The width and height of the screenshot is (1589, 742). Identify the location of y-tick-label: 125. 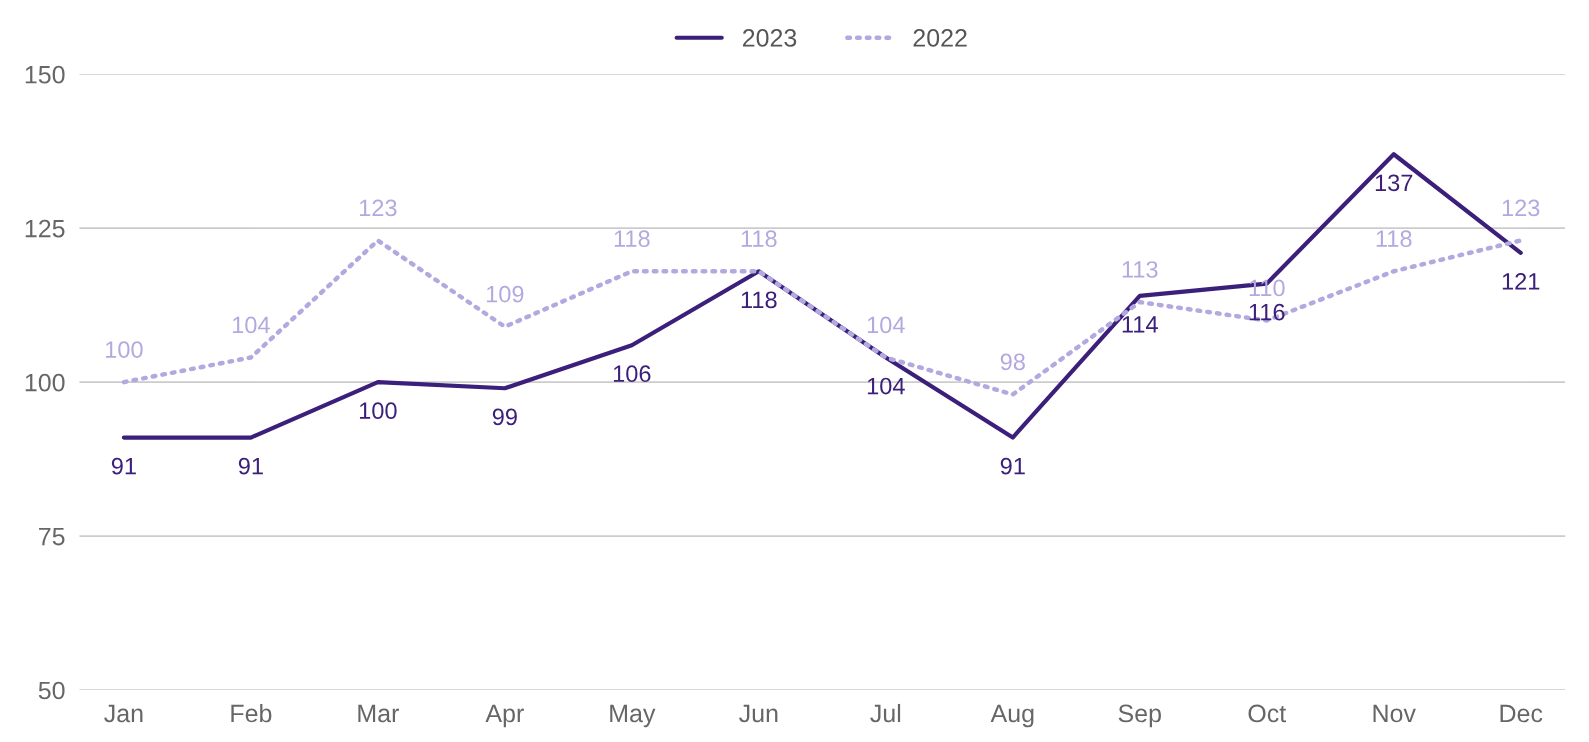
(45, 228).